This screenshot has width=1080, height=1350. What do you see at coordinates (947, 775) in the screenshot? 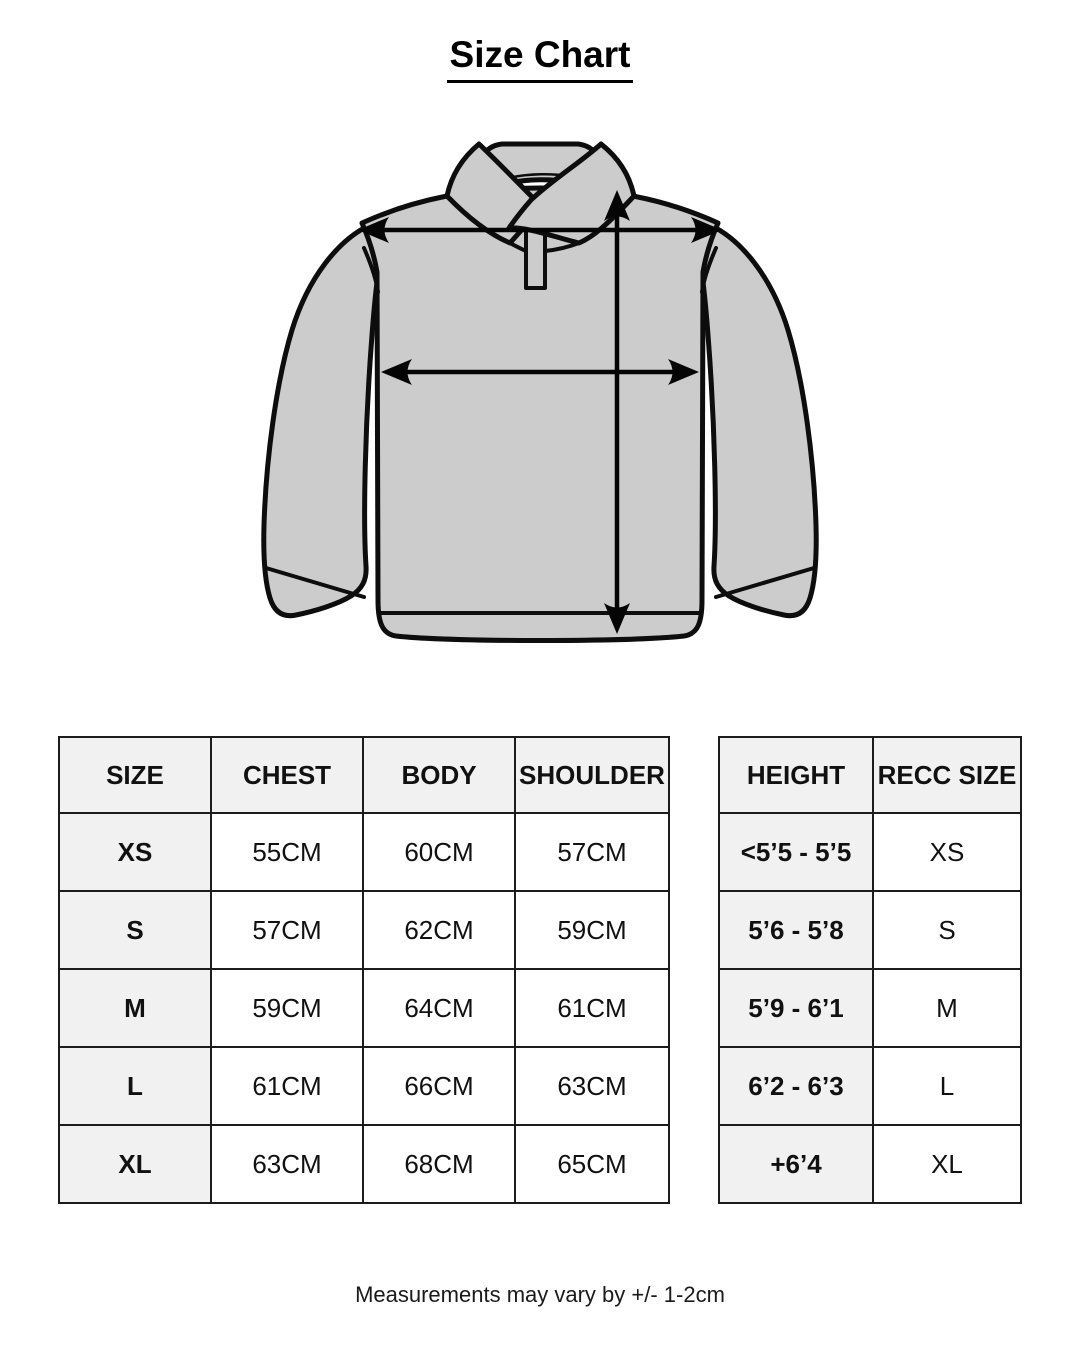
I see `height-table-header-recc-size: RECC SIZE` at bounding box center [947, 775].